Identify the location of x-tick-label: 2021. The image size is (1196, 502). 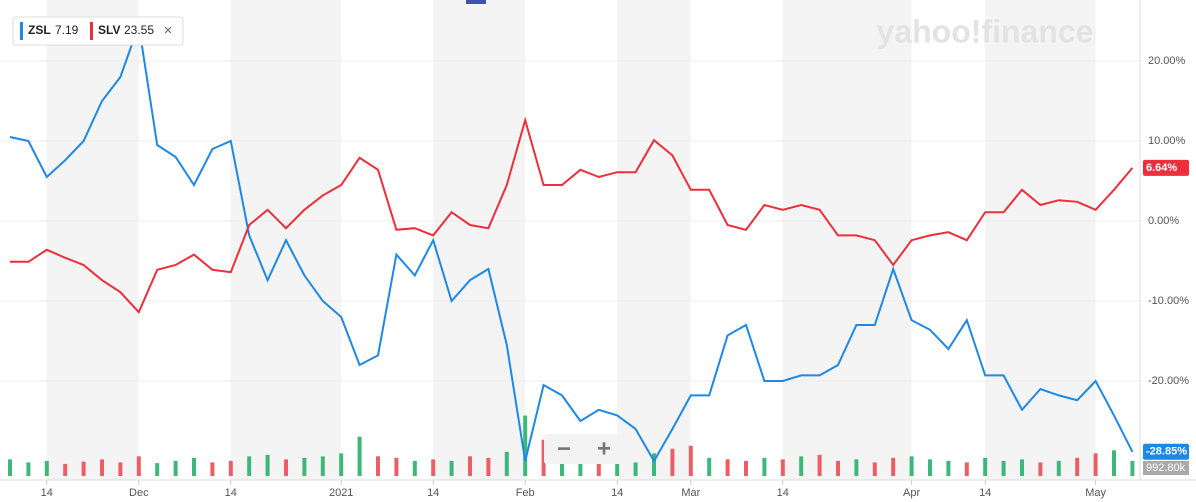
(341, 493).